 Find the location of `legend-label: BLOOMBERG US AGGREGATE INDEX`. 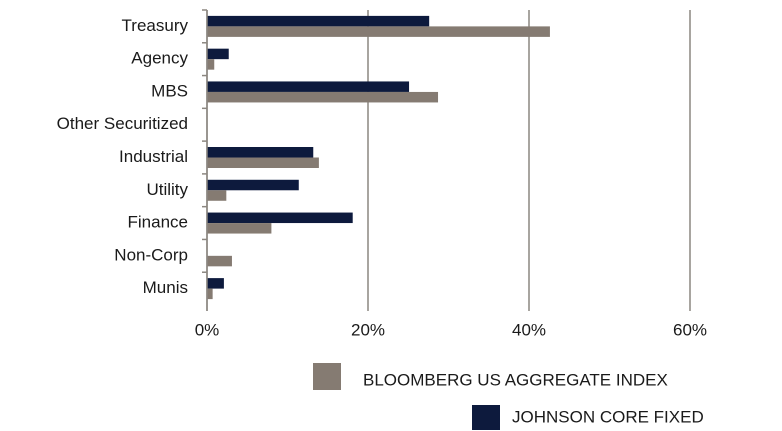

legend-label: BLOOMBERG US AGGREGATE INDEX is located at coordinates (515, 379).